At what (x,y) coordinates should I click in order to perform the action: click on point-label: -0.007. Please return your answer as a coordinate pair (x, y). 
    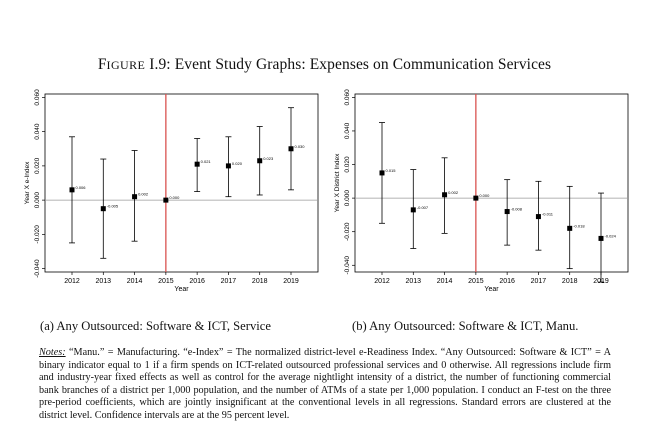
    Looking at the image, I should click on (423, 207).